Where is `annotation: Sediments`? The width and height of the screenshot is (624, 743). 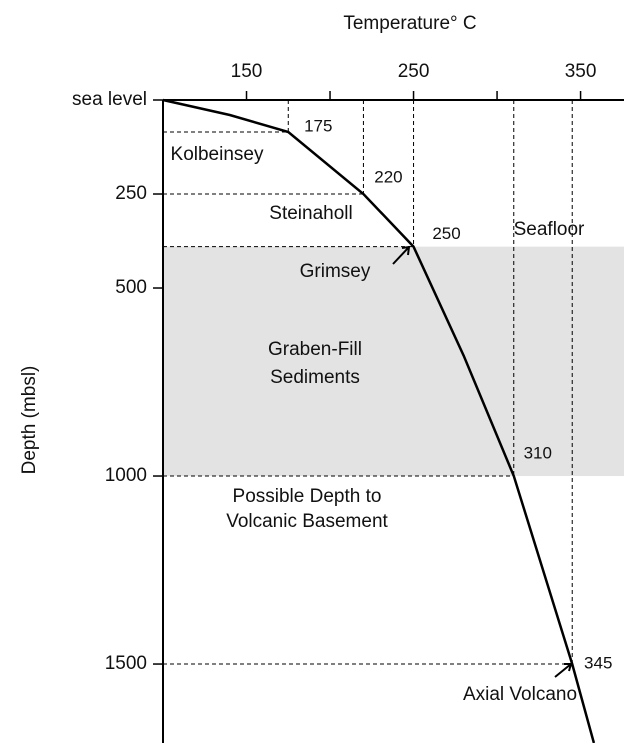
annotation: Sediments is located at coordinates (315, 377).